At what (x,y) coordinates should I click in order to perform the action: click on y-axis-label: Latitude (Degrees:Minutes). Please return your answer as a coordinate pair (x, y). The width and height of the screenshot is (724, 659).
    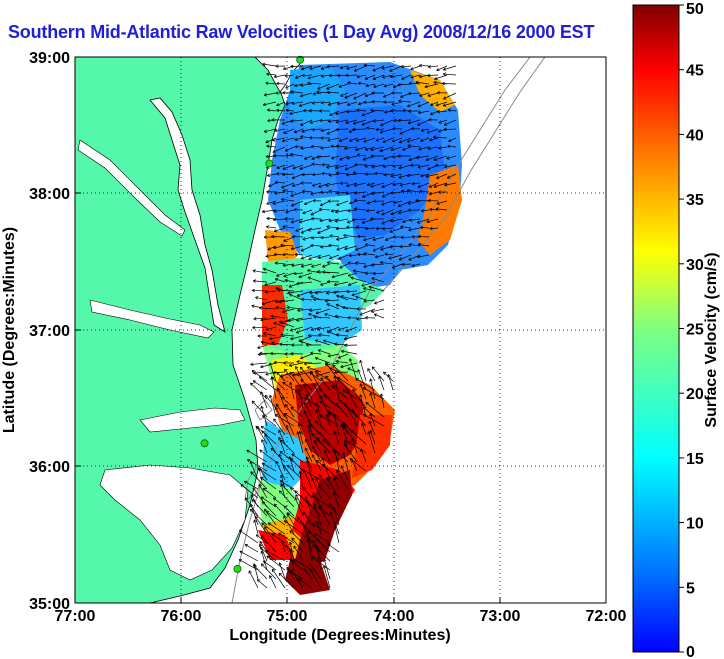
    Looking at the image, I should click on (9, 330).